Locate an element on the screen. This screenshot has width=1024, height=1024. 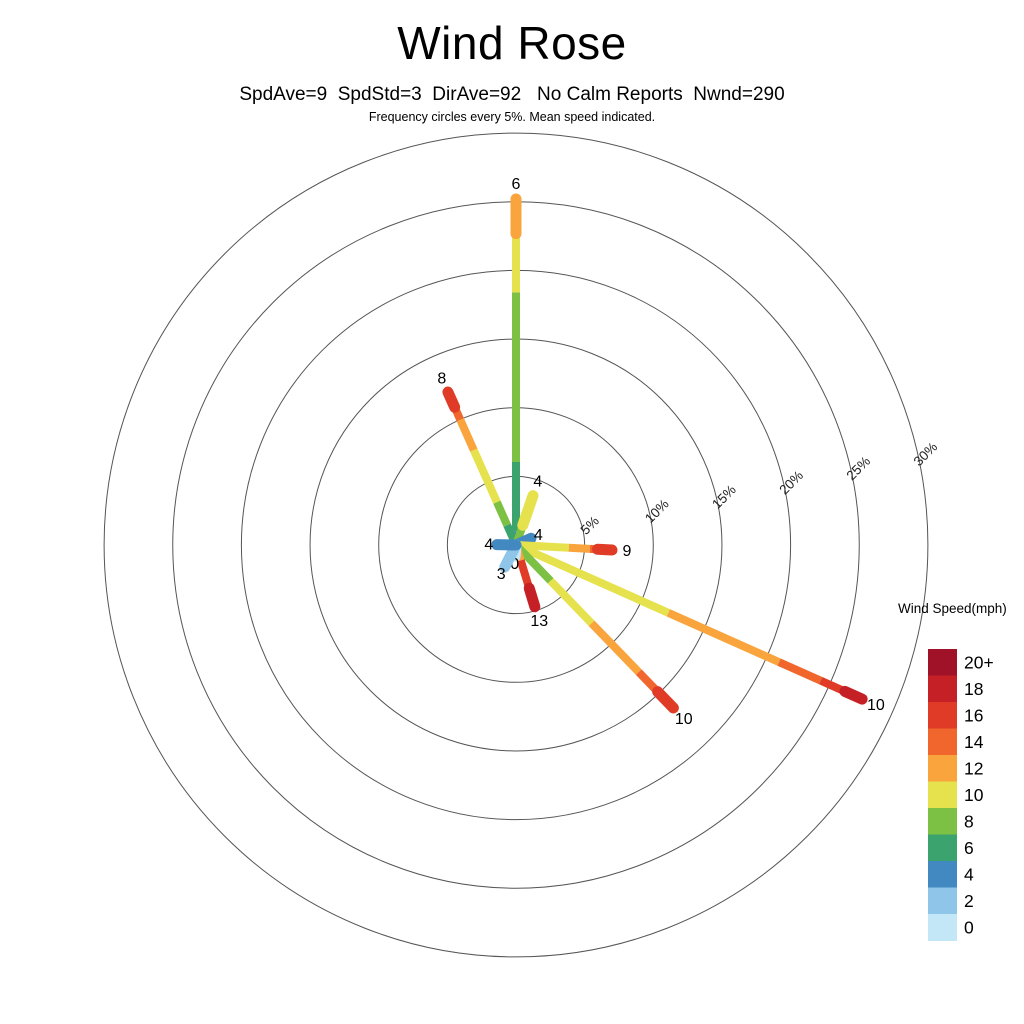
legend-label: 16 is located at coordinates (973, 715).